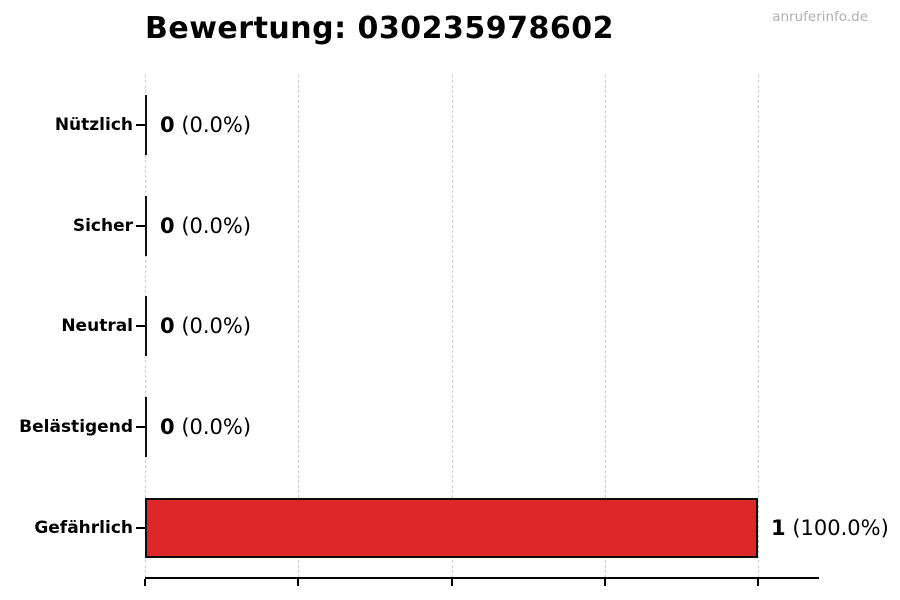 The image size is (900, 600). I want to click on category-label: Sicher, so click(102, 225).